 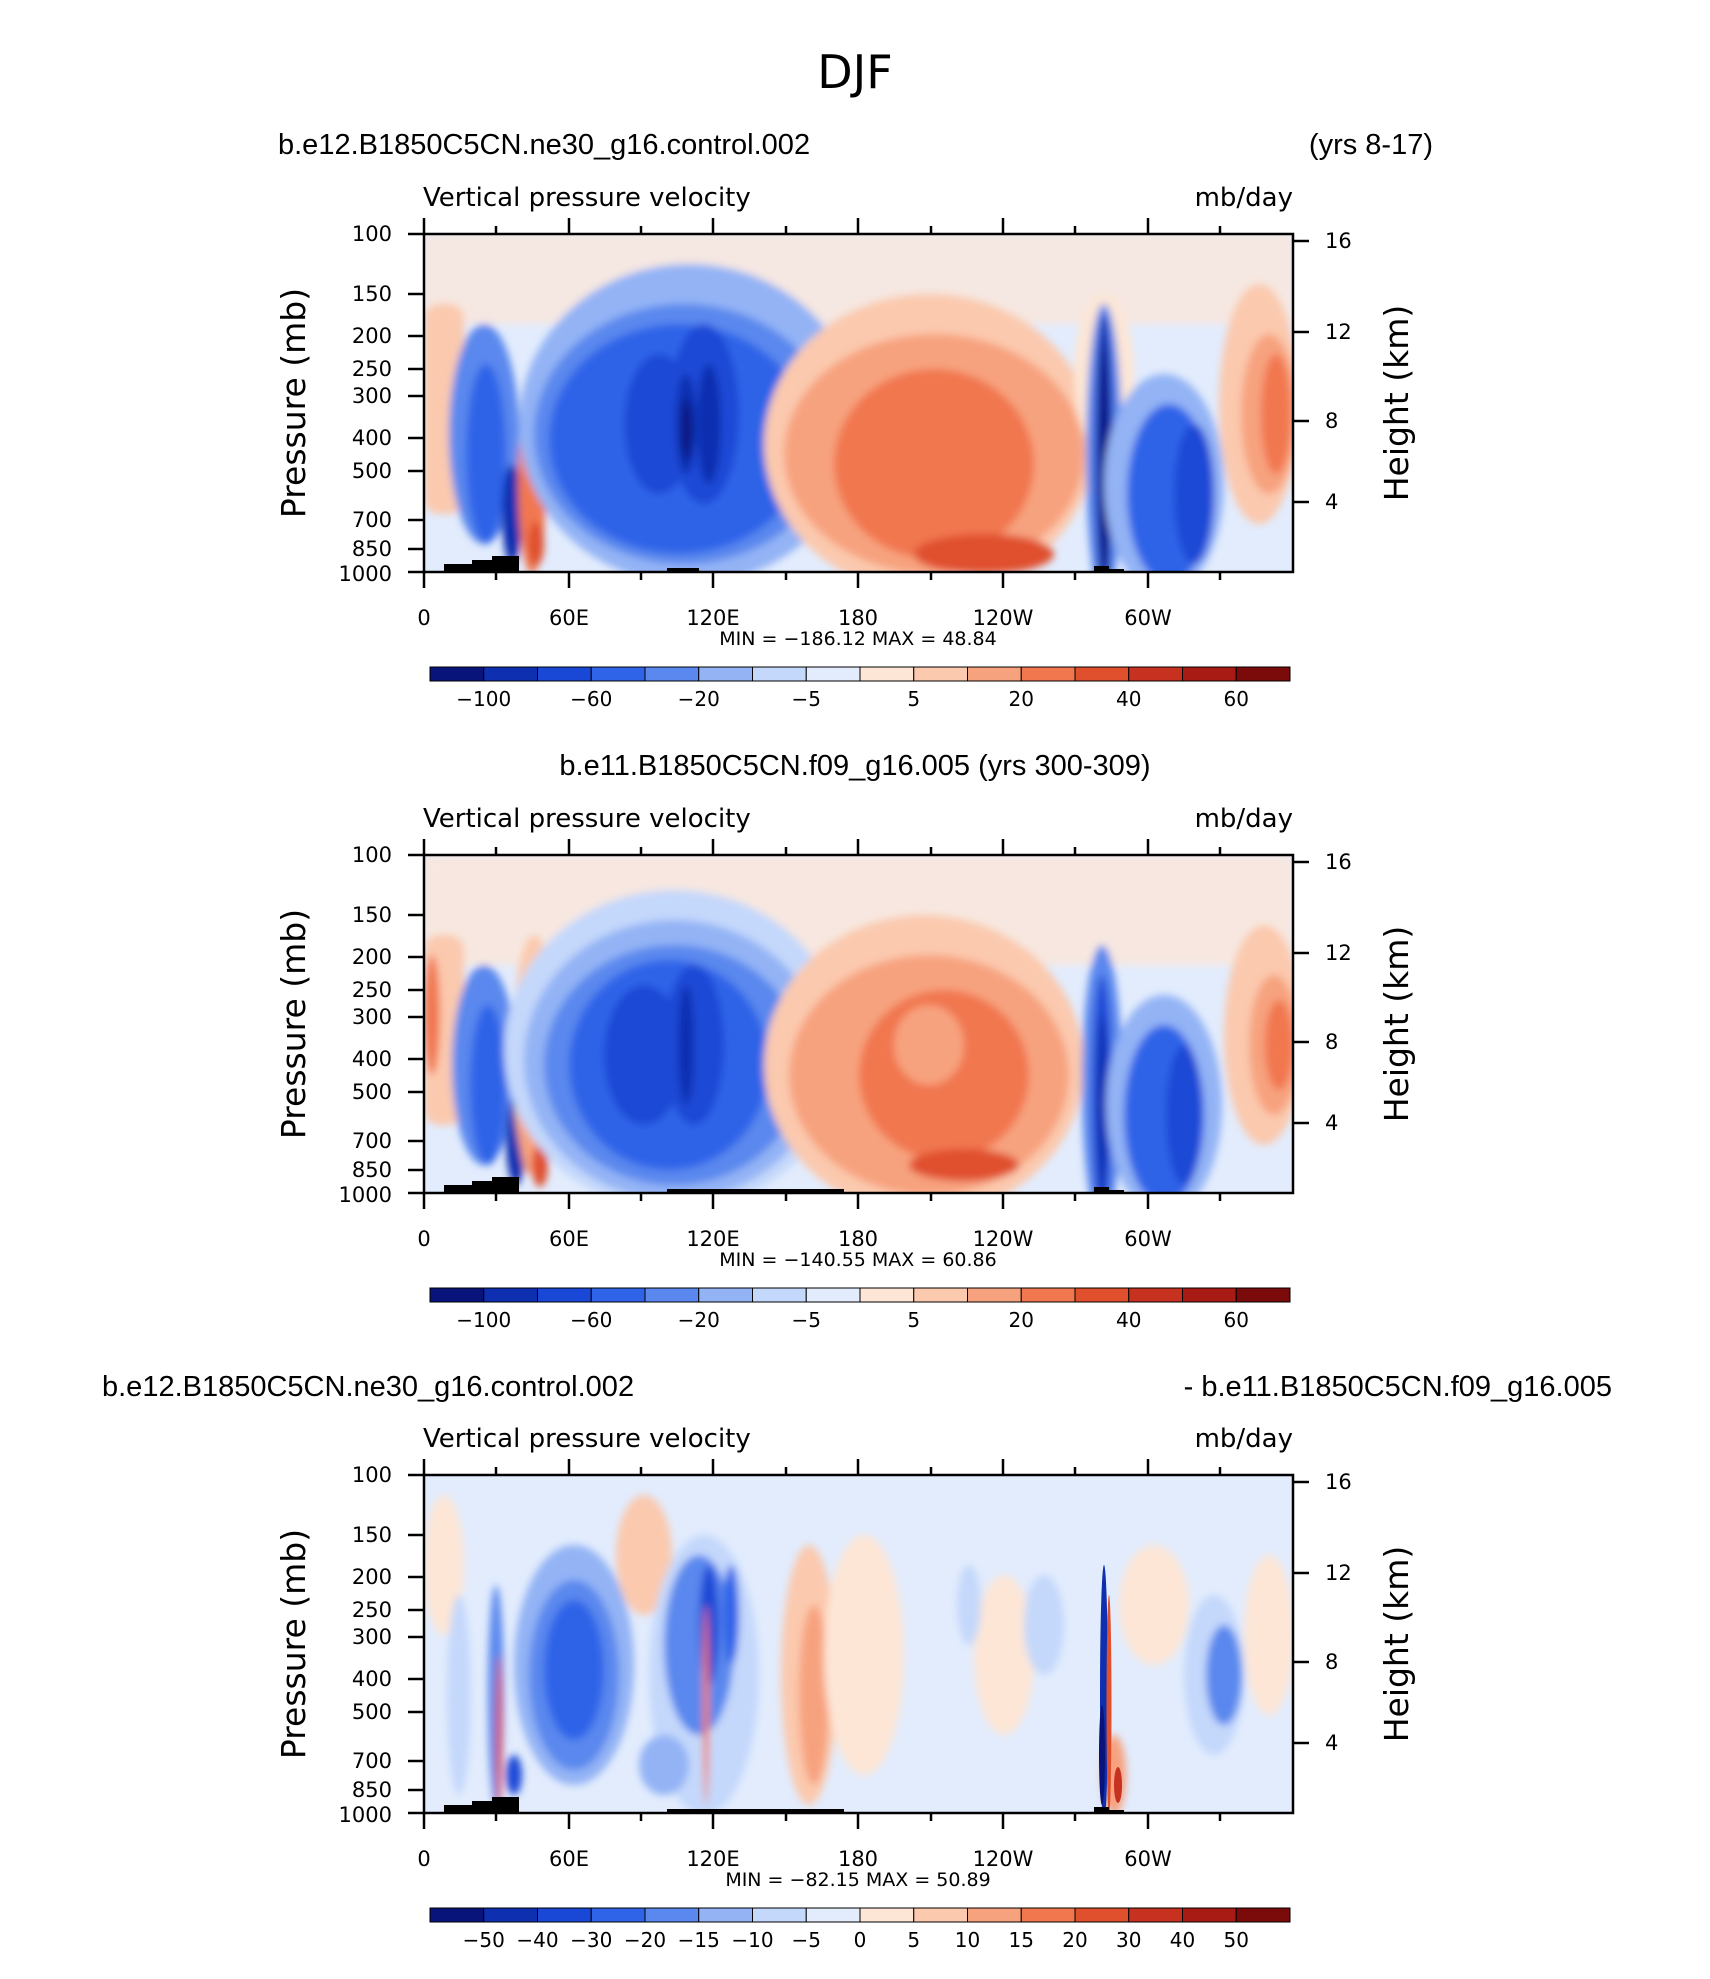 I want to click on panel-1-ylabel: Pressure (mb), so click(x=293, y=403).